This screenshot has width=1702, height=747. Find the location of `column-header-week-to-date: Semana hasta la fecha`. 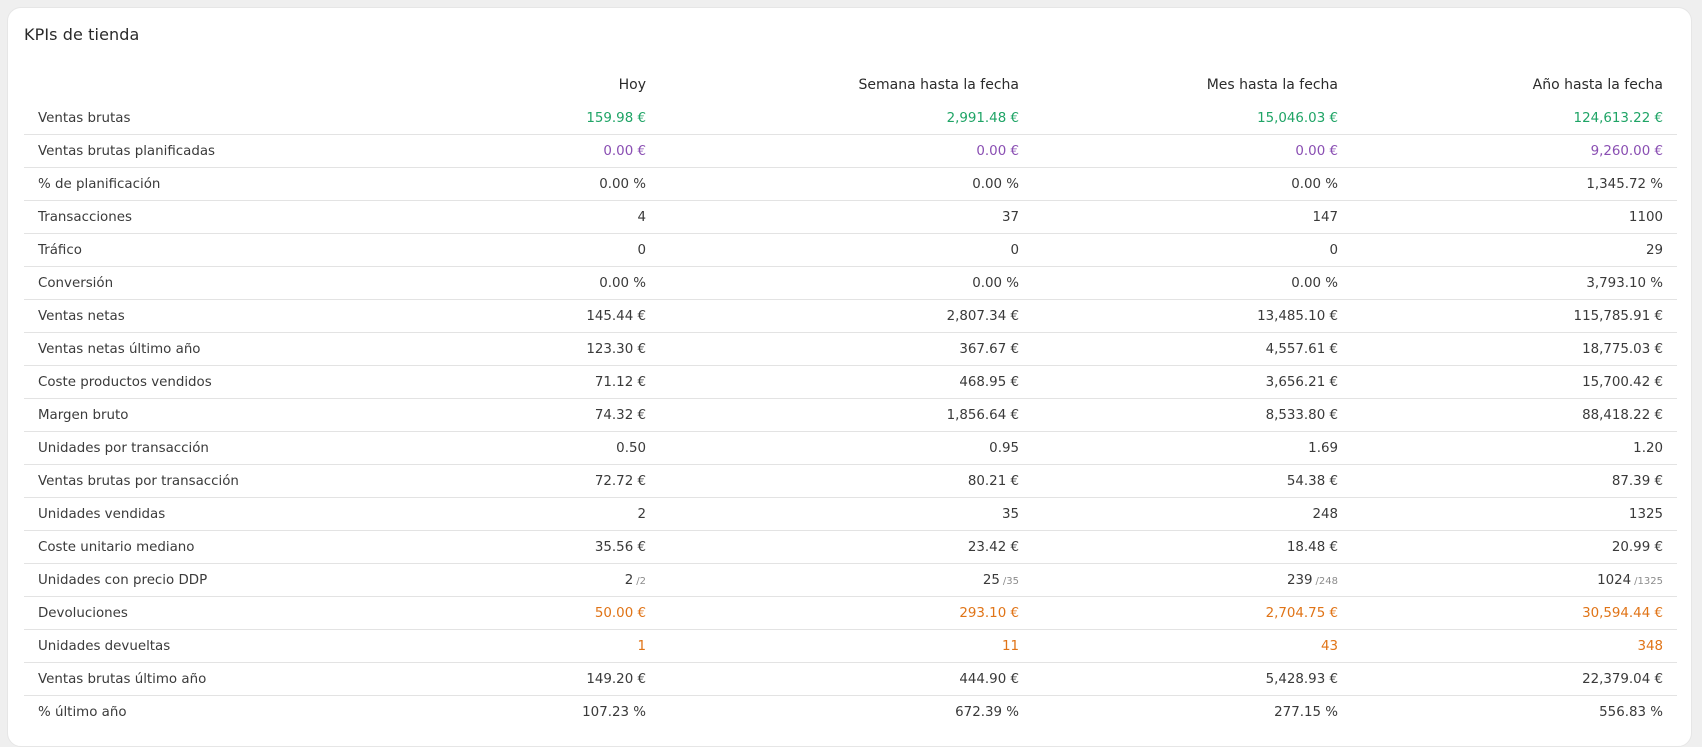

column-header-week-to-date: Semana hasta la fecha is located at coordinates (939, 84).